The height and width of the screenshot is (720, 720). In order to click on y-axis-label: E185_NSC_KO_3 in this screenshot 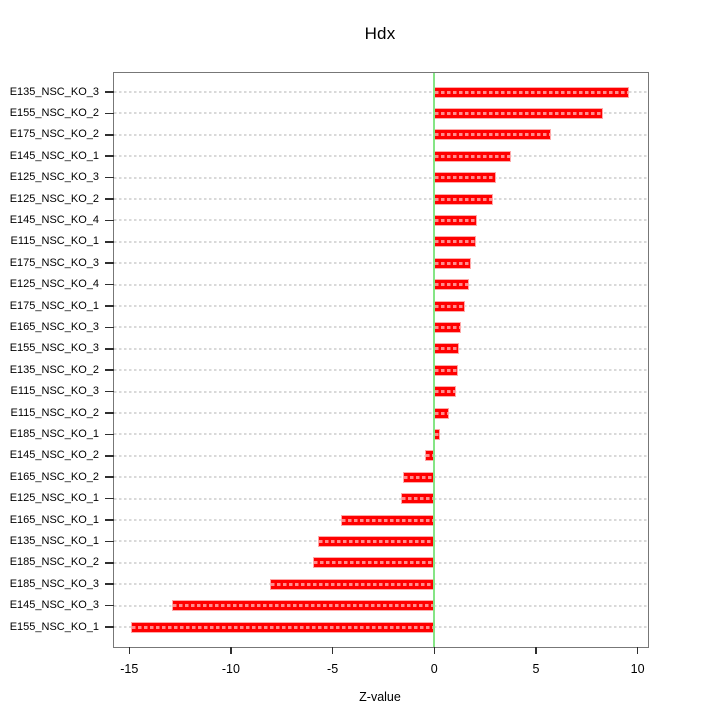, I will do `click(54, 583)`.